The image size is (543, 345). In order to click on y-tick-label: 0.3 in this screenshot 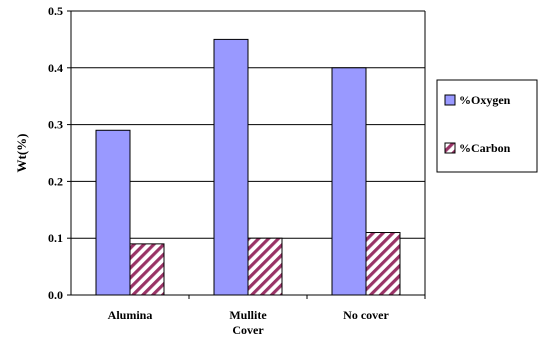, I will do `click(55, 125)`.